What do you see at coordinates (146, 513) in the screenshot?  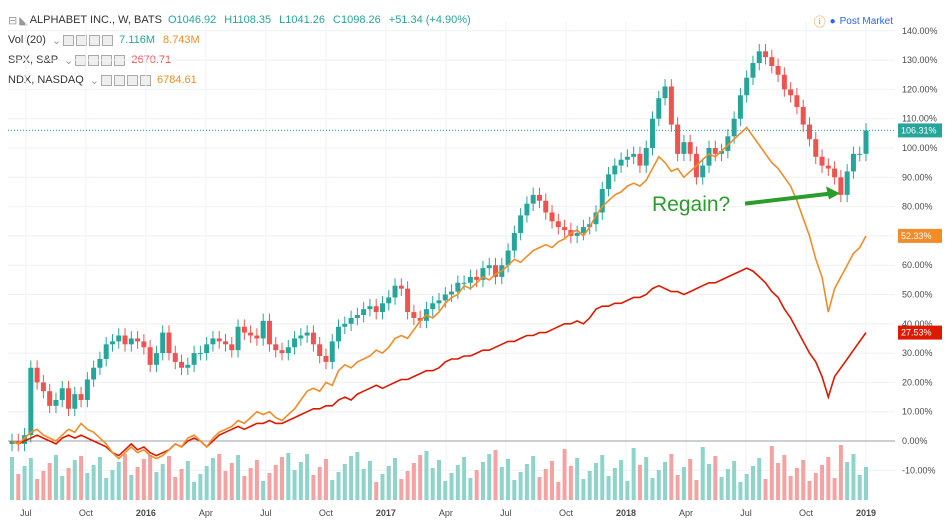 I see `x-tick-label: 2016` at bounding box center [146, 513].